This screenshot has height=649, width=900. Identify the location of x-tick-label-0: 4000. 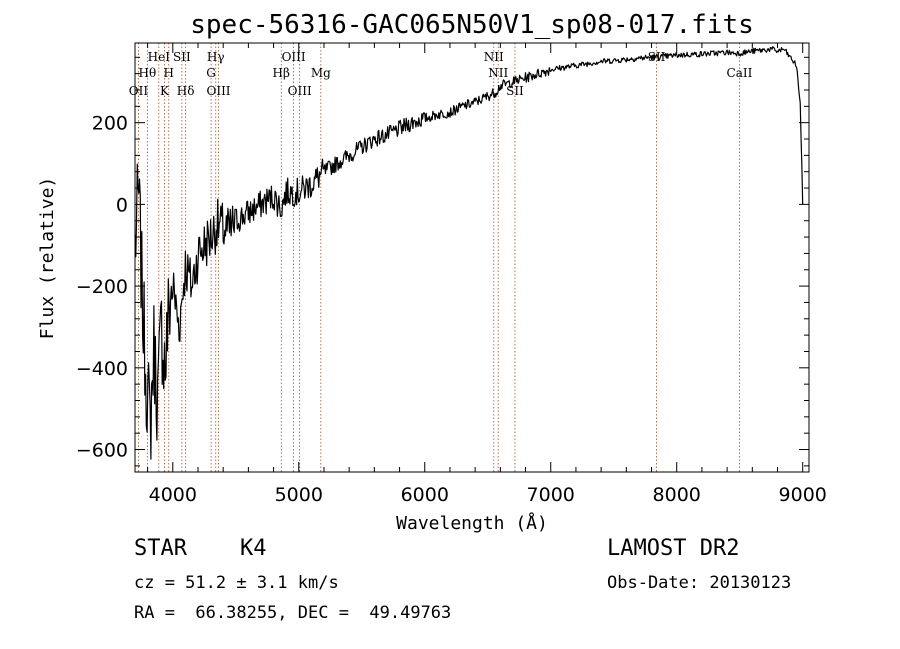
(173, 495).